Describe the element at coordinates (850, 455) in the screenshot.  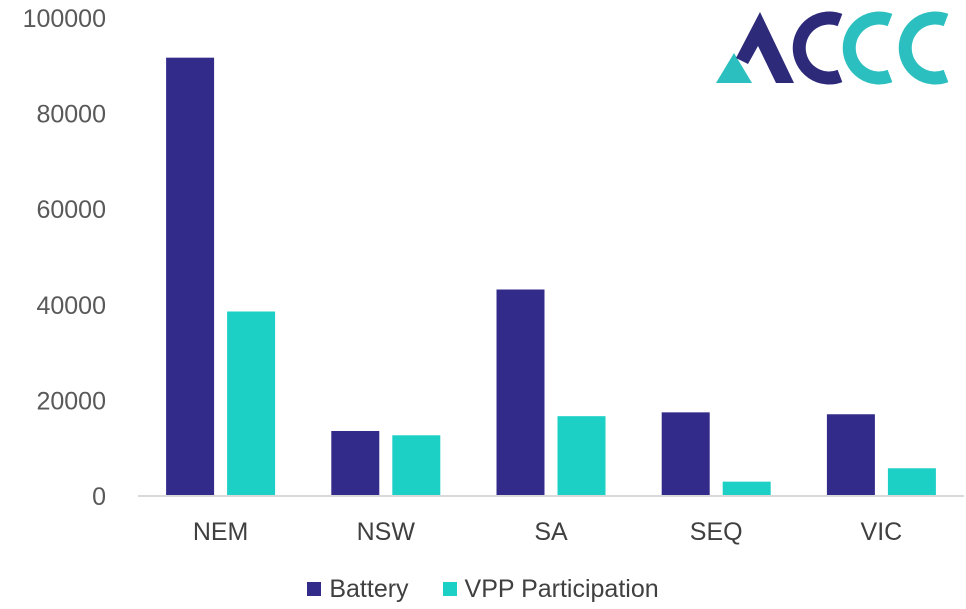
I see `bar-battery-vic` at that location.